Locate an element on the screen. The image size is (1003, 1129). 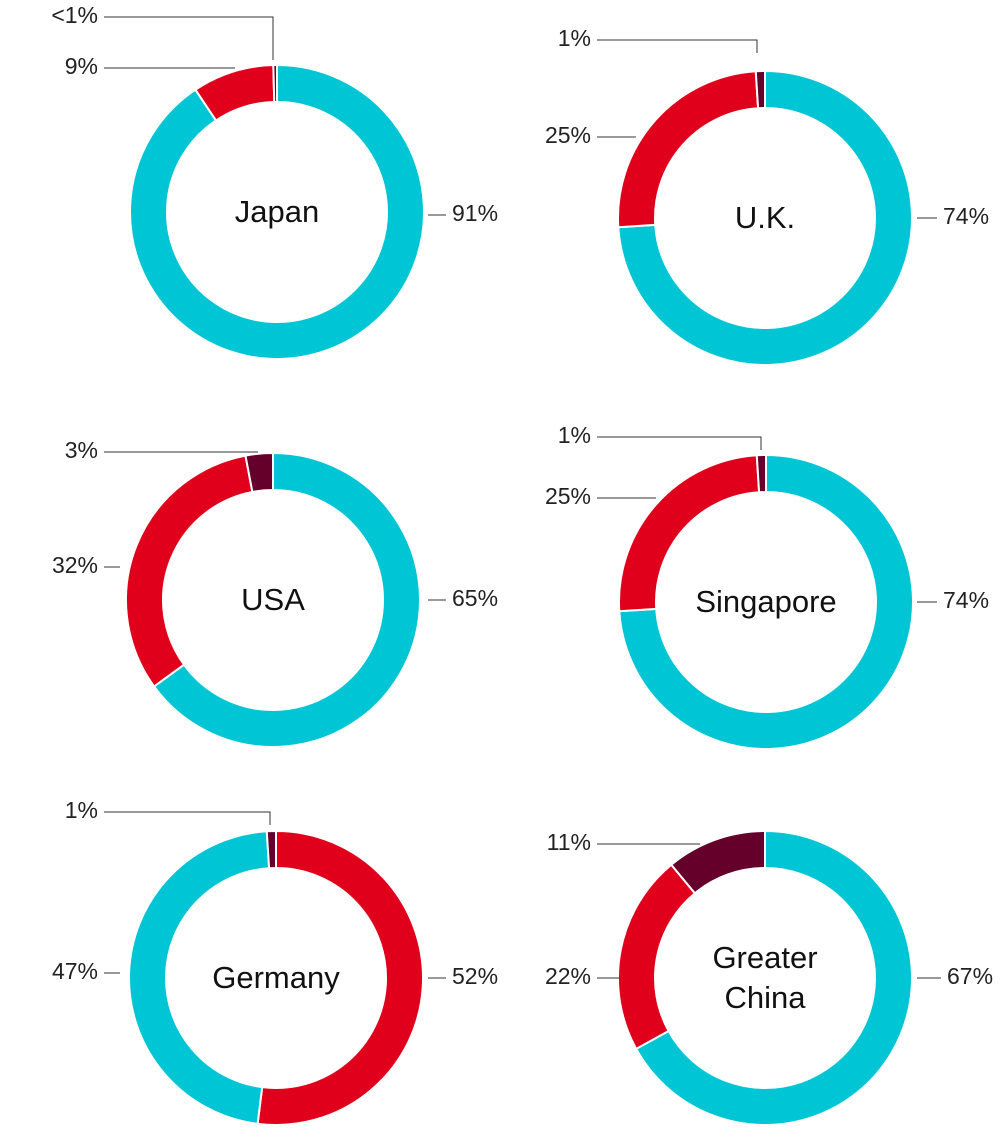
donut-title: Singapore is located at coordinates (766, 601).